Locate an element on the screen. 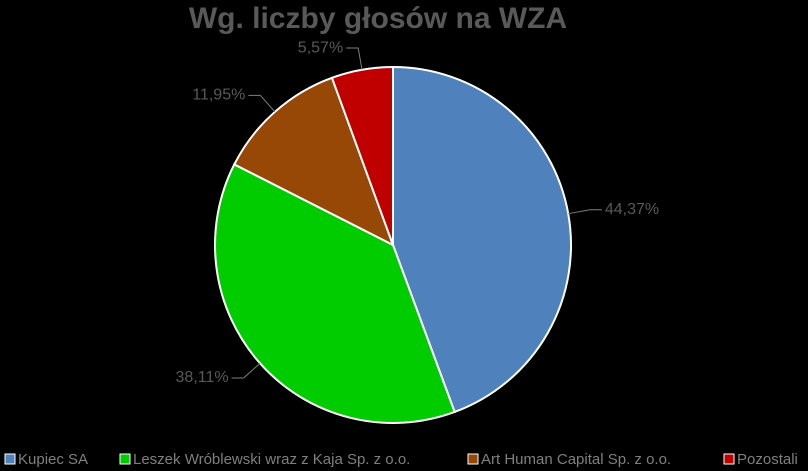 Image resolution: width=808 pixels, height=471 pixels. value-label: 38,11% is located at coordinates (202, 377).